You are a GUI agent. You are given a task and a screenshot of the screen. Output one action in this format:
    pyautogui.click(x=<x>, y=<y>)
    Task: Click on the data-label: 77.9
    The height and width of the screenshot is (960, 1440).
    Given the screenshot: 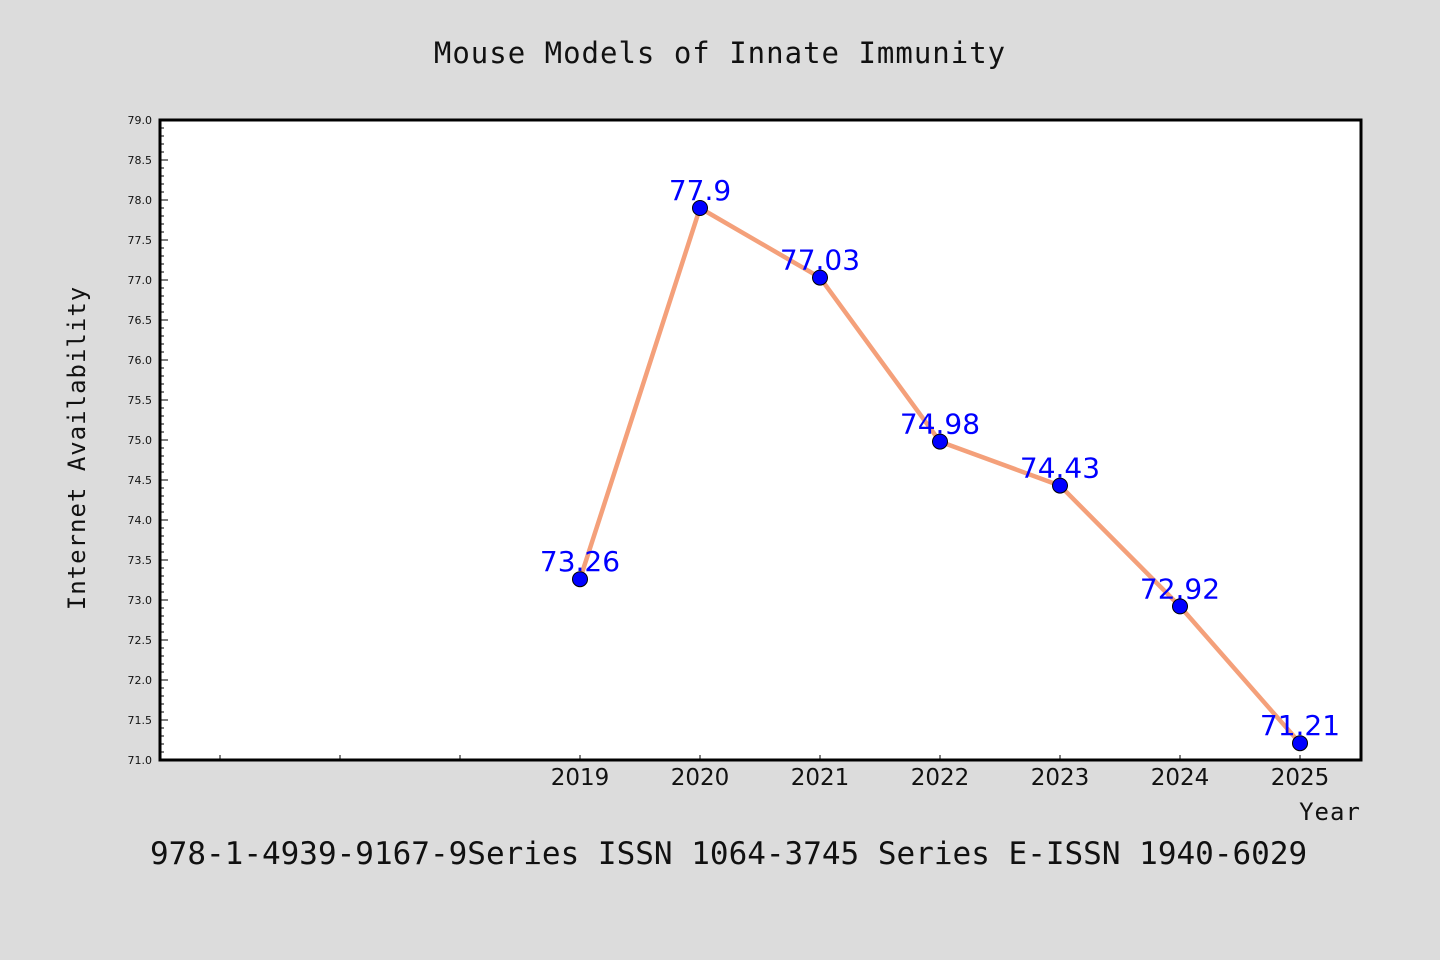 What is the action you would take?
    pyautogui.click(x=700, y=190)
    